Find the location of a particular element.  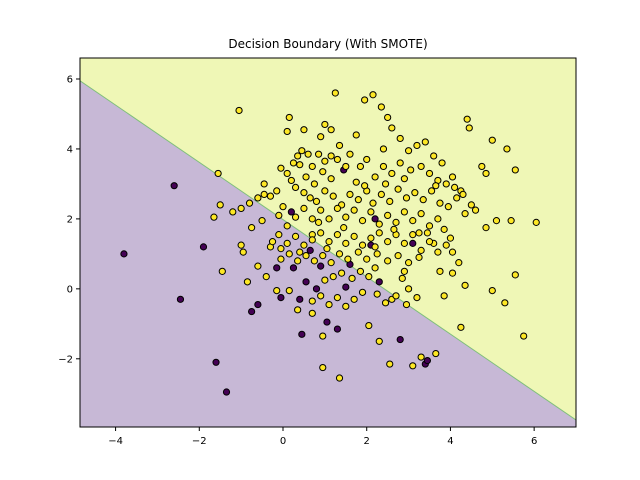

y-tick-label: 2 is located at coordinates (70, 219).